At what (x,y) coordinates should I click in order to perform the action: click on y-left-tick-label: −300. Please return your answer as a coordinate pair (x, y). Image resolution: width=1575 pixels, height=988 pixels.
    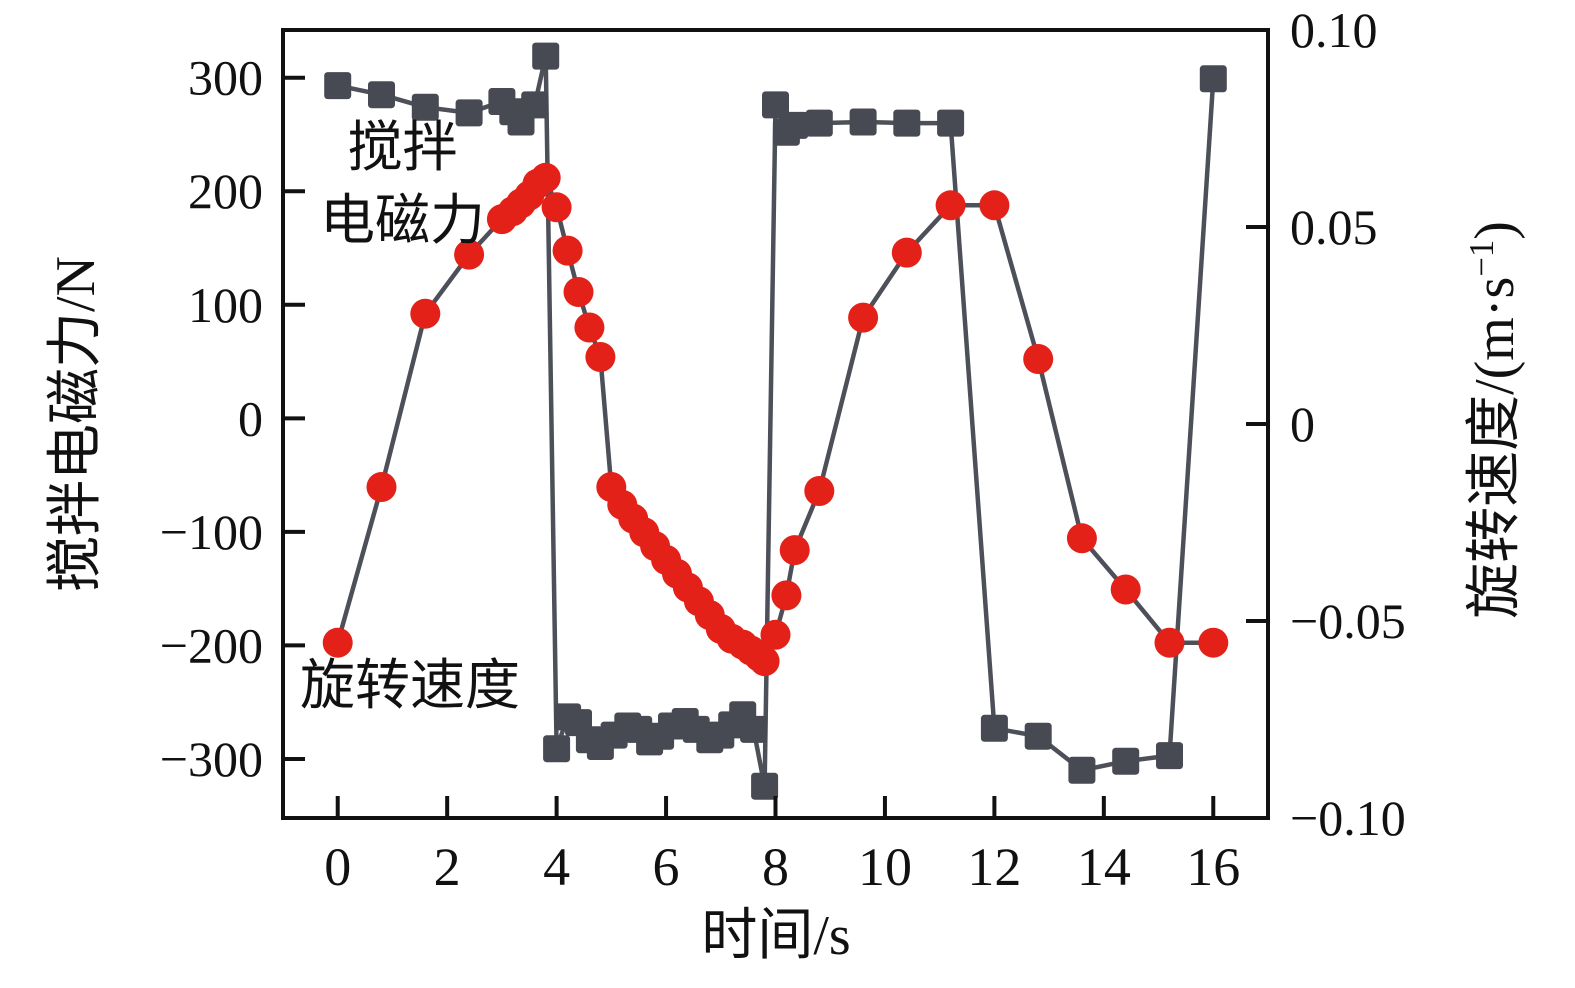
    Looking at the image, I should click on (211, 759).